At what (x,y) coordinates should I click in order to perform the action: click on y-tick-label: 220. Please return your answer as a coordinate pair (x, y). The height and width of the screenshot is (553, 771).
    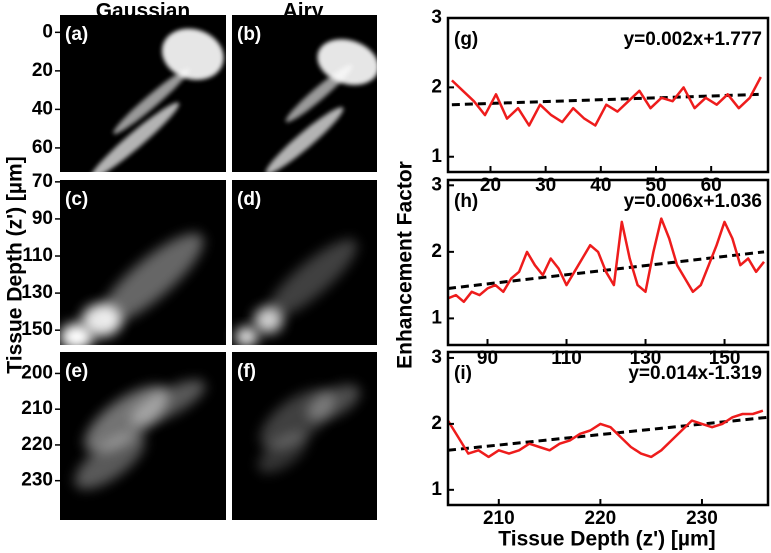
    Looking at the image, I should click on (37, 444).